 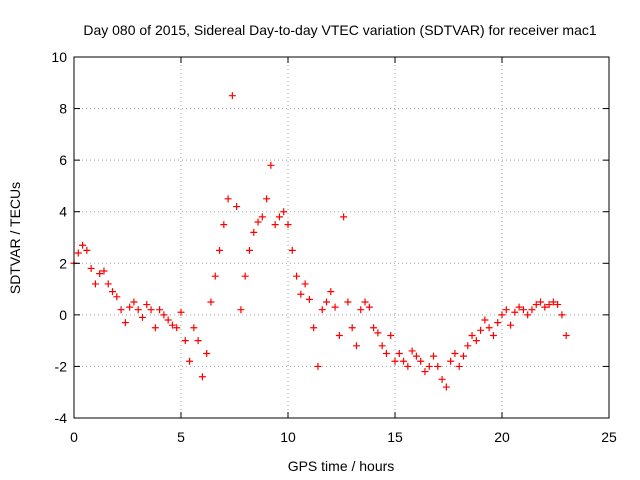 What do you see at coordinates (181, 437) in the screenshot?
I see `x-tick-label: 5` at bounding box center [181, 437].